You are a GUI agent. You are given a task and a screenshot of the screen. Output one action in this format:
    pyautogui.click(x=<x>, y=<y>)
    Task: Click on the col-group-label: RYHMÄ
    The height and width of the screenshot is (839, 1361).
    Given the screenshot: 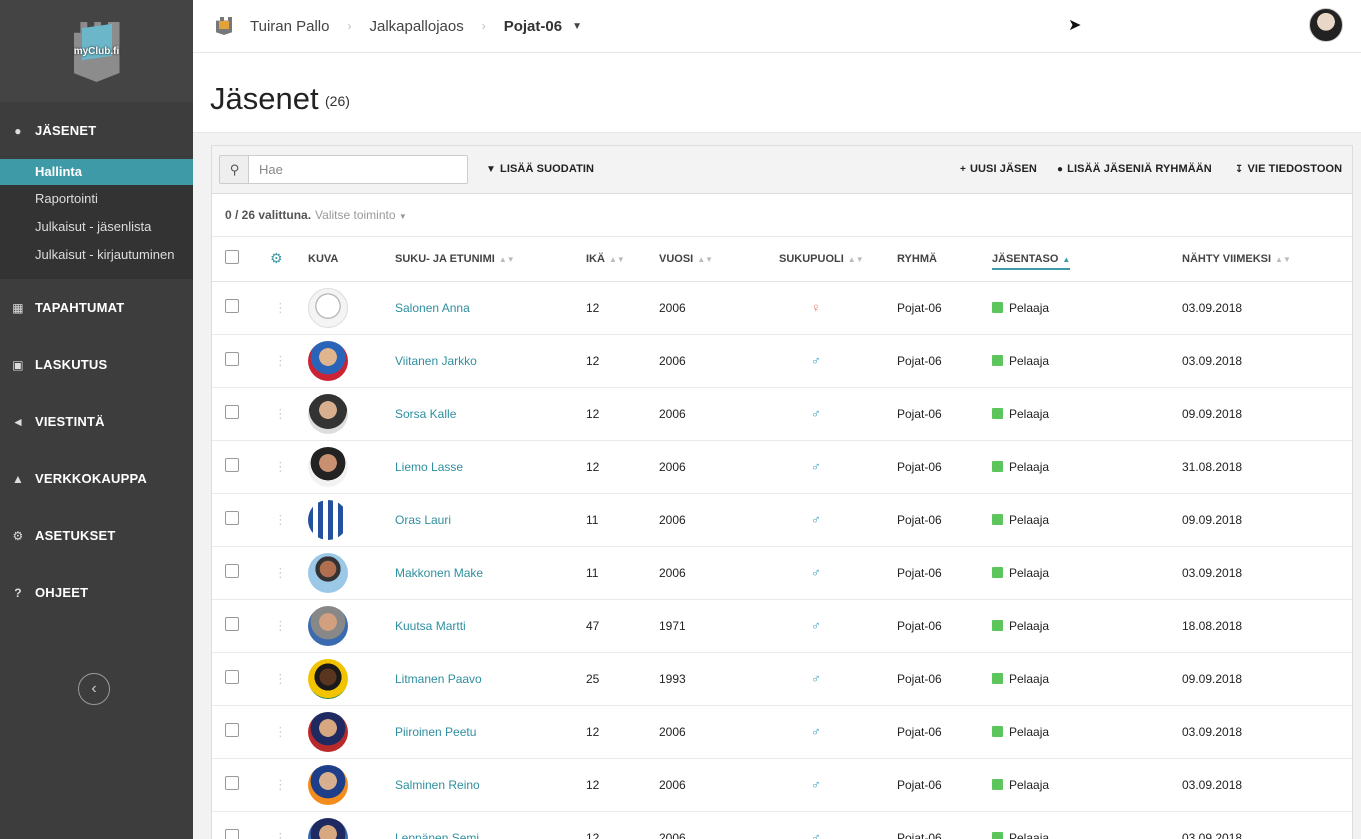 What is the action you would take?
    pyautogui.click(x=917, y=258)
    